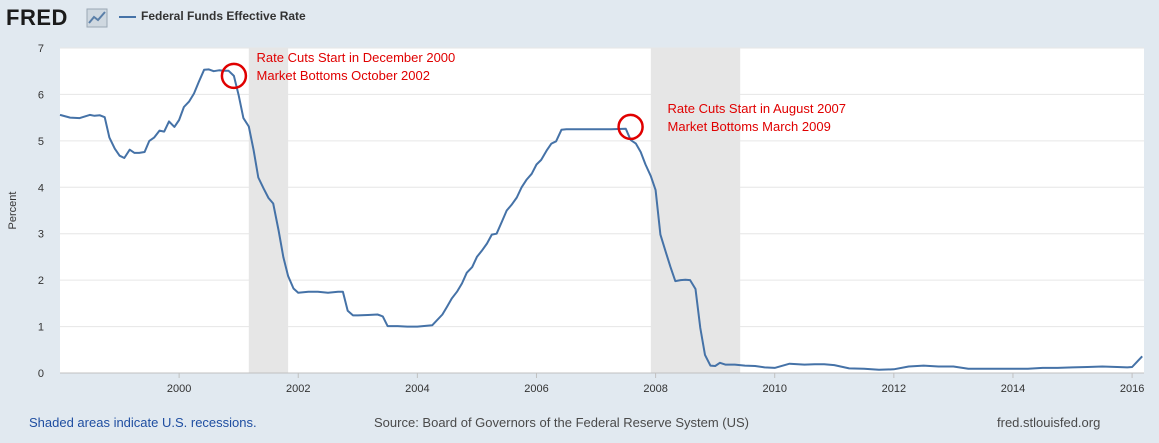 Image resolution: width=1159 pixels, height=443 pixels. What do you see at coordinates (41, 95) in the screenshot?
I see `y-tick-label-6: 6` at bounding box center [41, 95].